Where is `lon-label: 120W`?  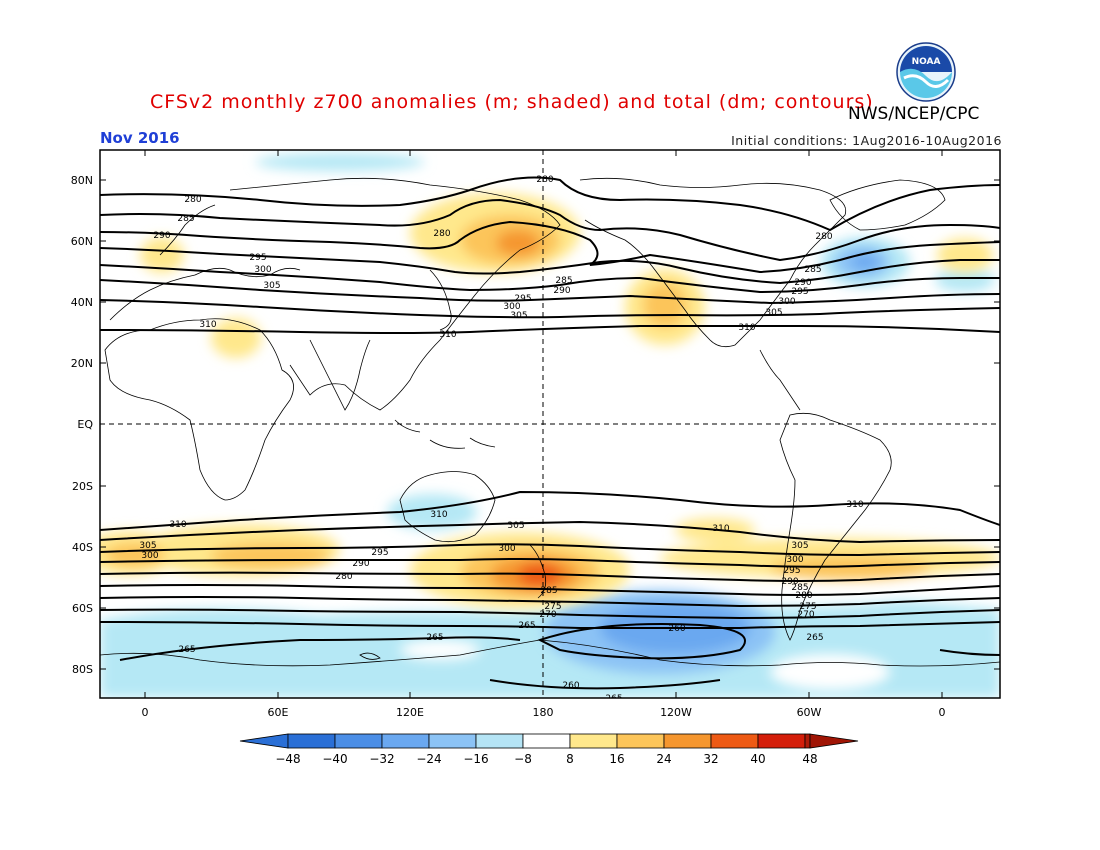
lon-label: 120W is located at coordinates (676, 712).